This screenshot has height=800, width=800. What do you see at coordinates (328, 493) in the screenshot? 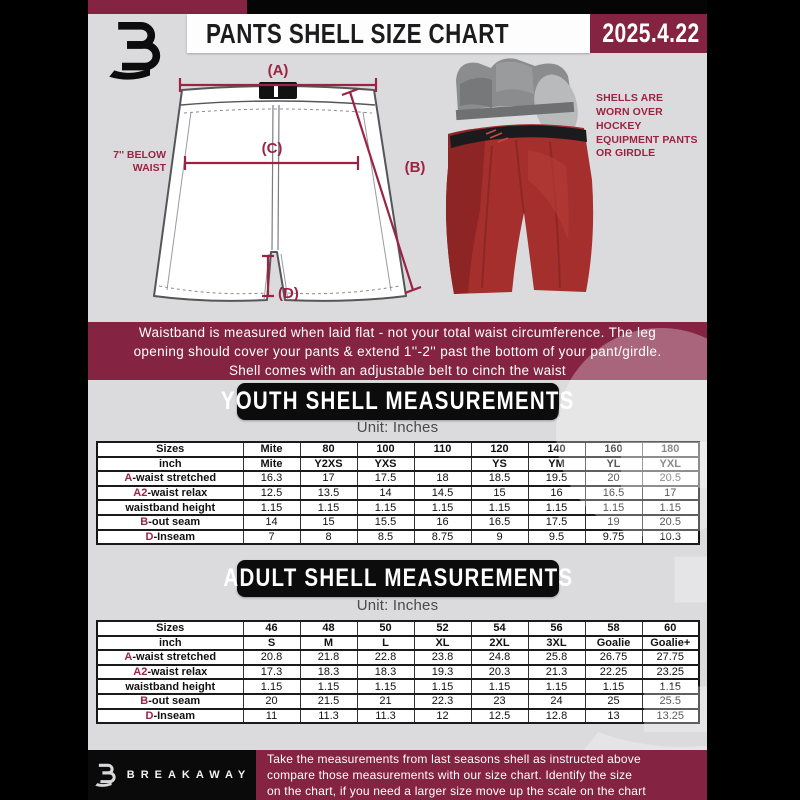
I see `size-cell: 13.5` at bounding box center [328, 493].